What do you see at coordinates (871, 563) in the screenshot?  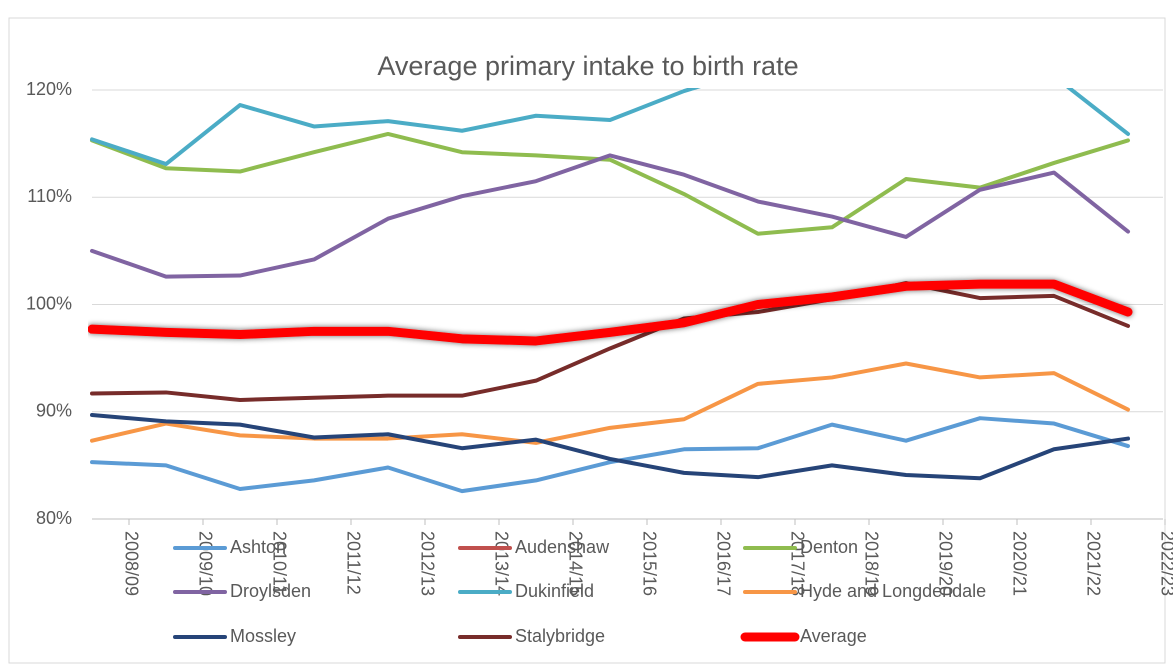 I see `x-tick-label: 2018/19` at bounding box center [871, 563].